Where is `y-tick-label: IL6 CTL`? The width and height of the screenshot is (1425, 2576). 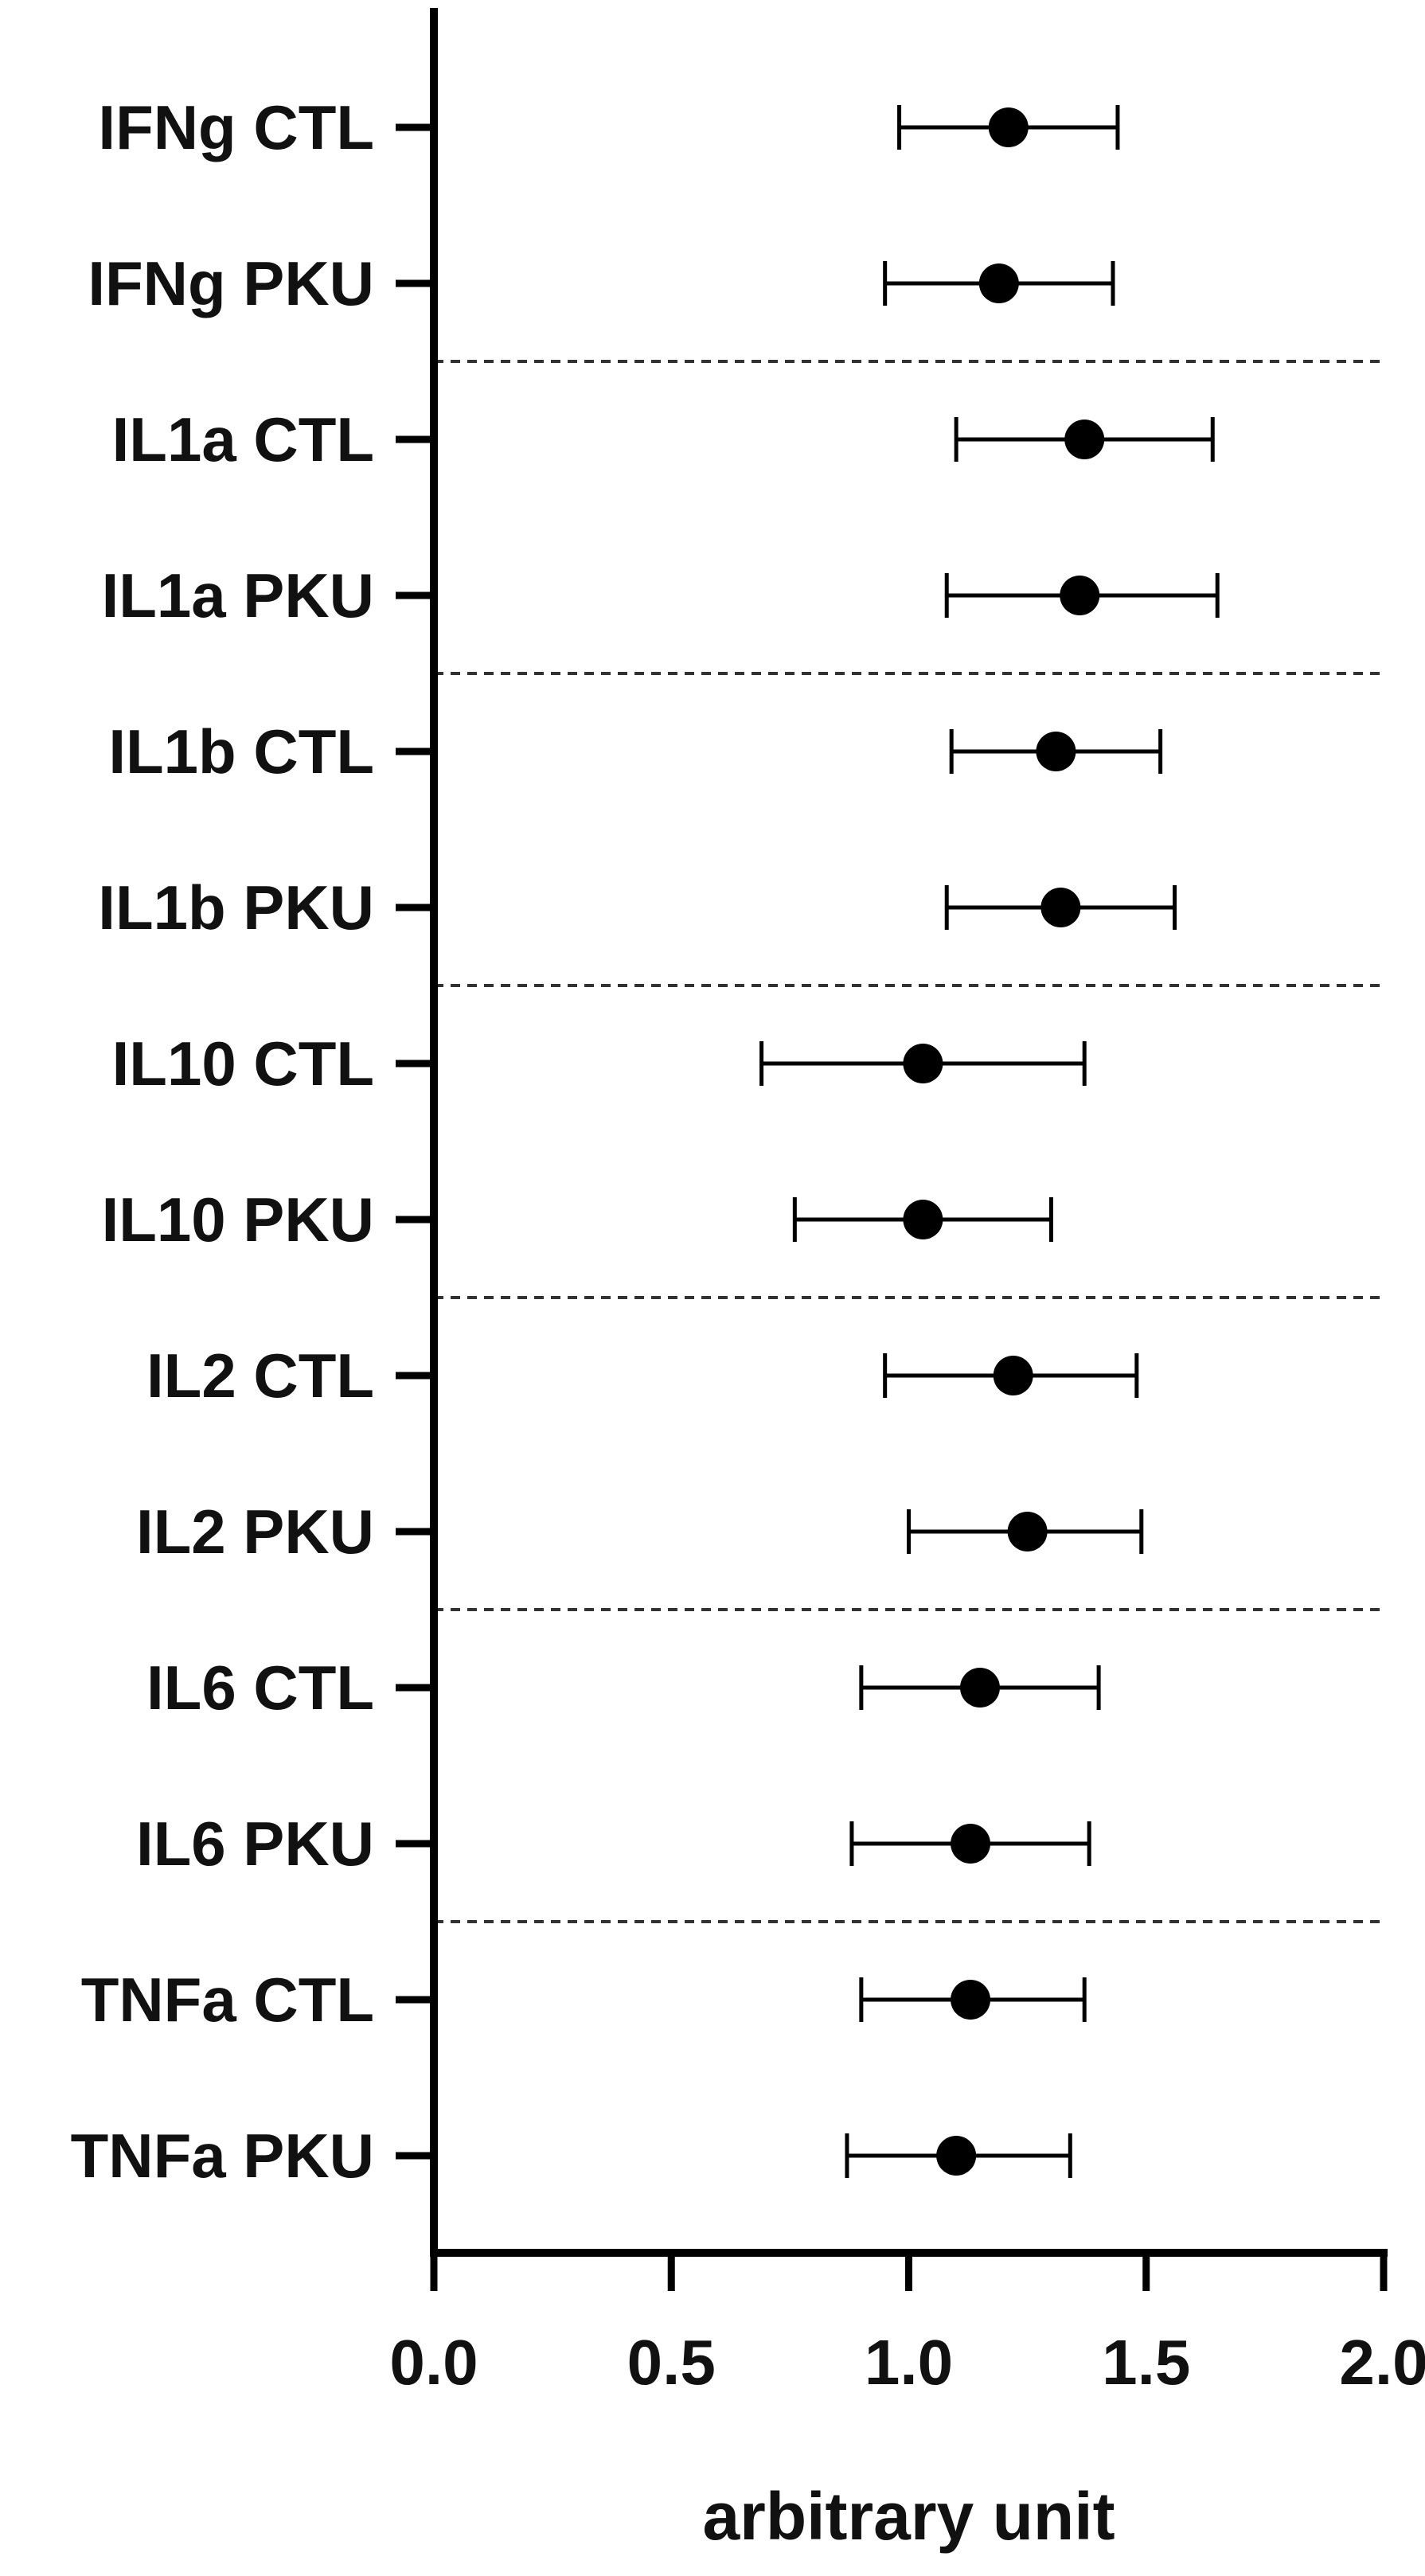 y-tick-label: IL6 CTL is located at coordinates (260, 1688).